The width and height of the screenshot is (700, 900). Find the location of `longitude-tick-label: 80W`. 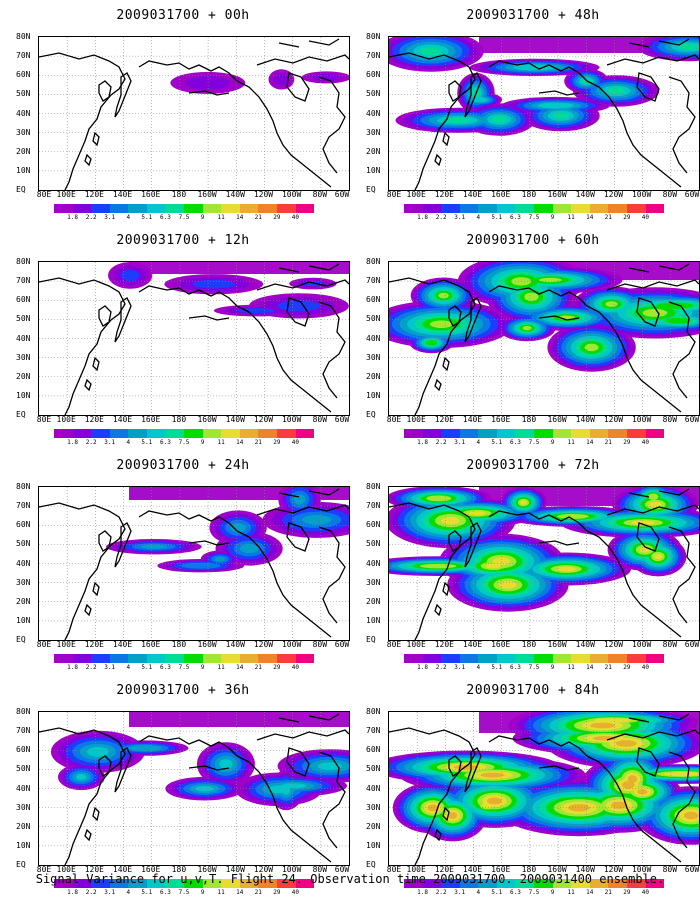

longitude-tick-label: 80W is located at coordinates (670, 644).